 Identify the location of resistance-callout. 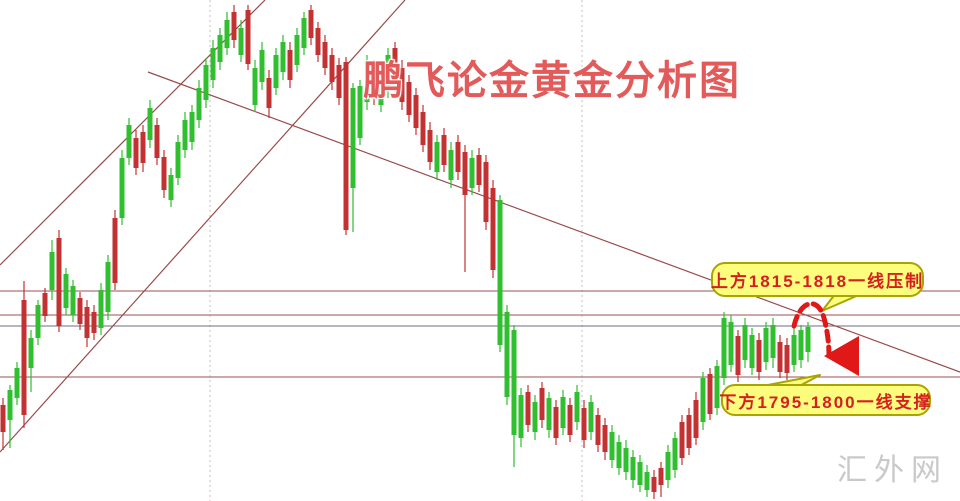
(817, 287).